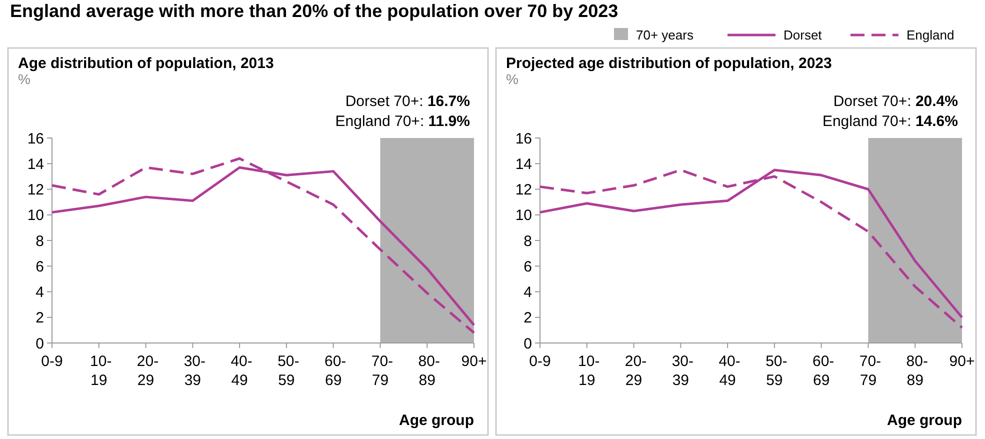 This screenshot has width=985, height=439. Describe the element at coordinates (314, 11) in the screenshot. I see `text: England average with more than 20% of the population over 70 by 2023` at that location.